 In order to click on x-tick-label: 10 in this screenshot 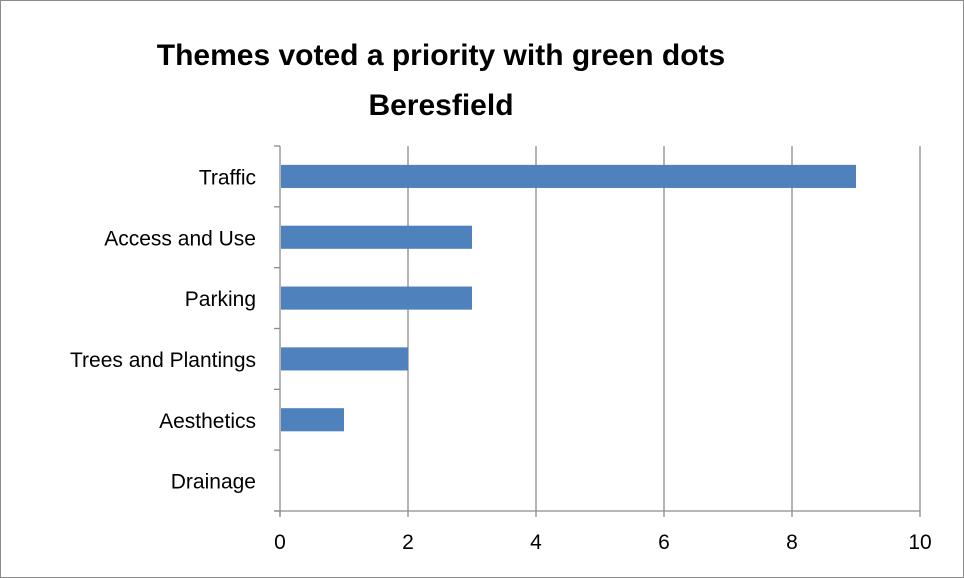, I will do `click(919, 542)`.